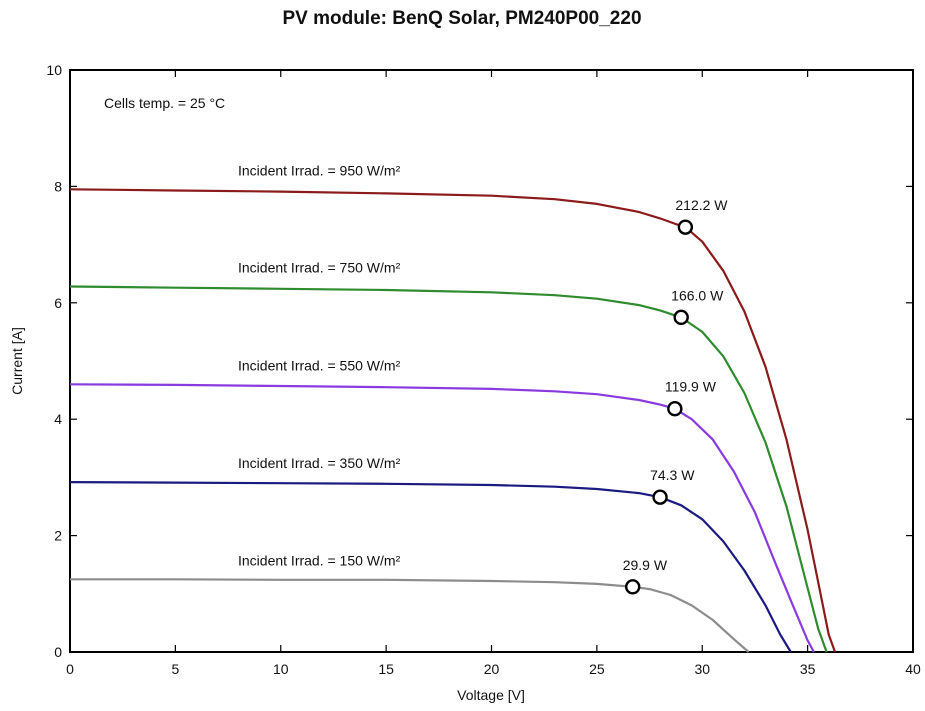  What do you see at coordinates (597, 669) in the screenshot?
I see `x-tick-label: 25` at bounding box center [597, 669].